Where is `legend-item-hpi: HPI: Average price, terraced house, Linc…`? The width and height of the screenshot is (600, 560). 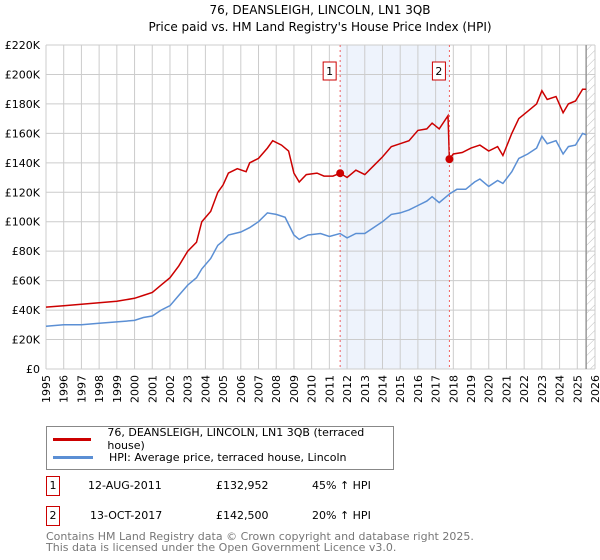
legend-item-hpi: HPI: Average price, terraced house, Linc… is located at coordinates (199, 457).